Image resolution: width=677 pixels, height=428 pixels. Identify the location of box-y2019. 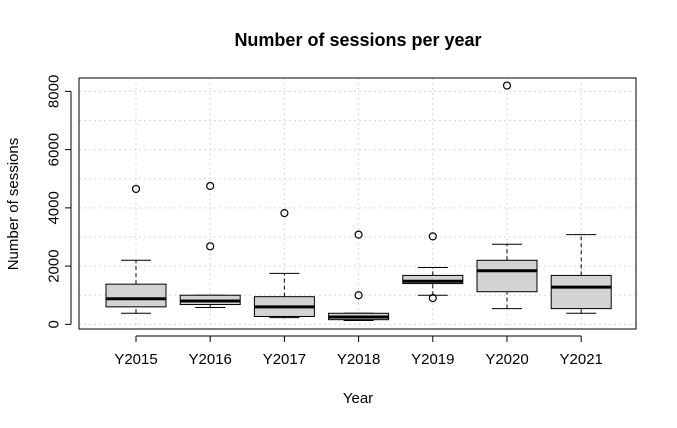
(433, 267).